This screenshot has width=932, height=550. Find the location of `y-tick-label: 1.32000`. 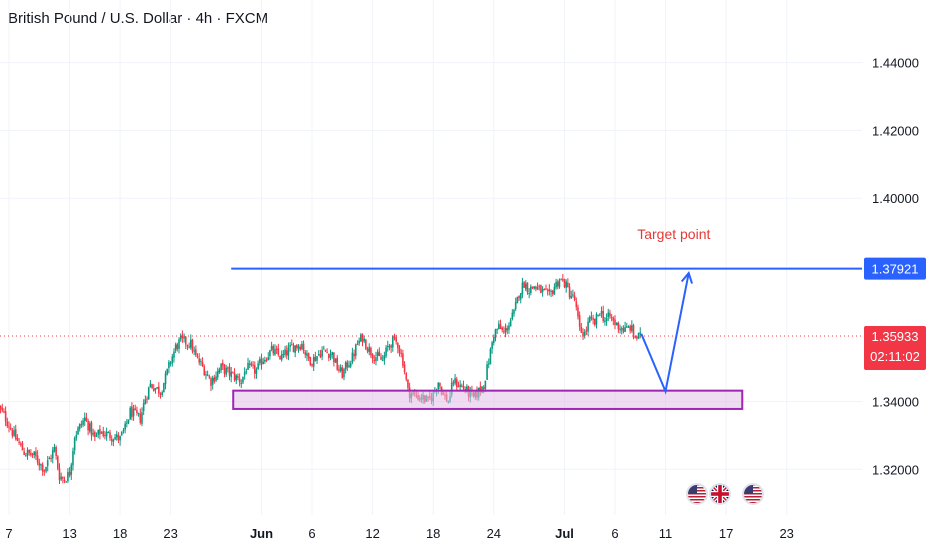

y-tick-label: 1.32000 is located at coordinates (895, 469).